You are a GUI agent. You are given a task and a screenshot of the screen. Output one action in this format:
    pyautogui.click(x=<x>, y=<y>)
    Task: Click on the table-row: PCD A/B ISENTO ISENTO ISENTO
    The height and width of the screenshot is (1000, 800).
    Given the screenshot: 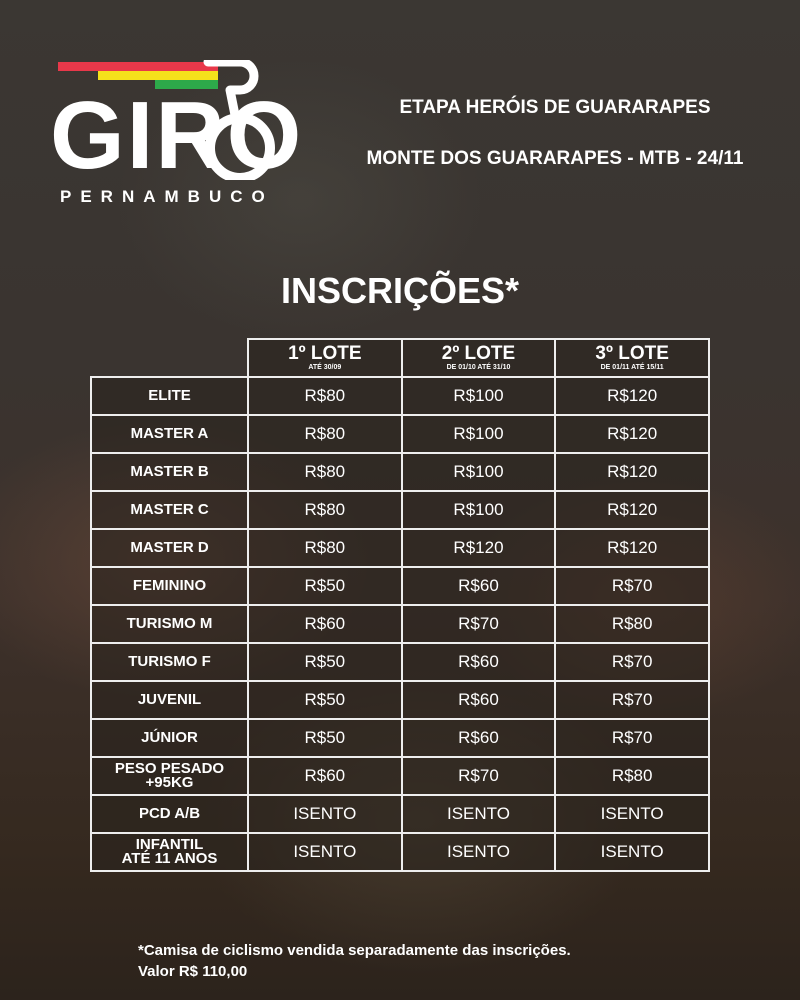 What is the action you would take?
    pyautogui.click(x=400, y=814)
    